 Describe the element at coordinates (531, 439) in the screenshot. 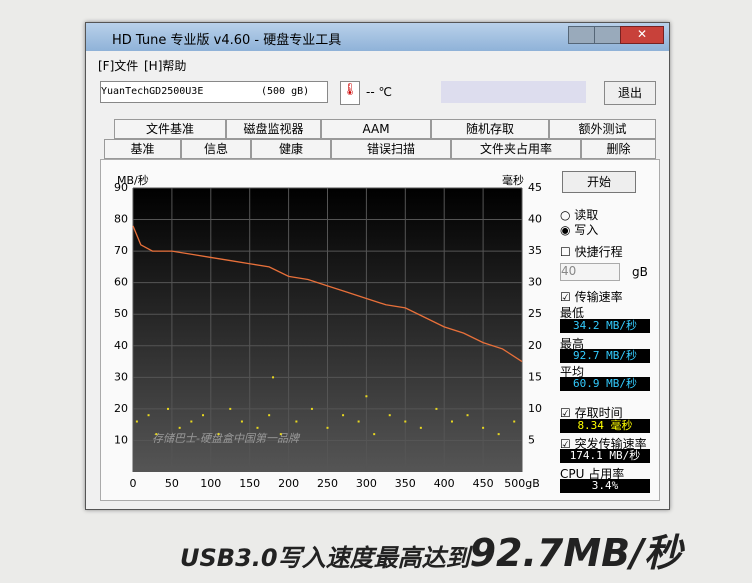

I see `y2-tick-label: 5` at that location.